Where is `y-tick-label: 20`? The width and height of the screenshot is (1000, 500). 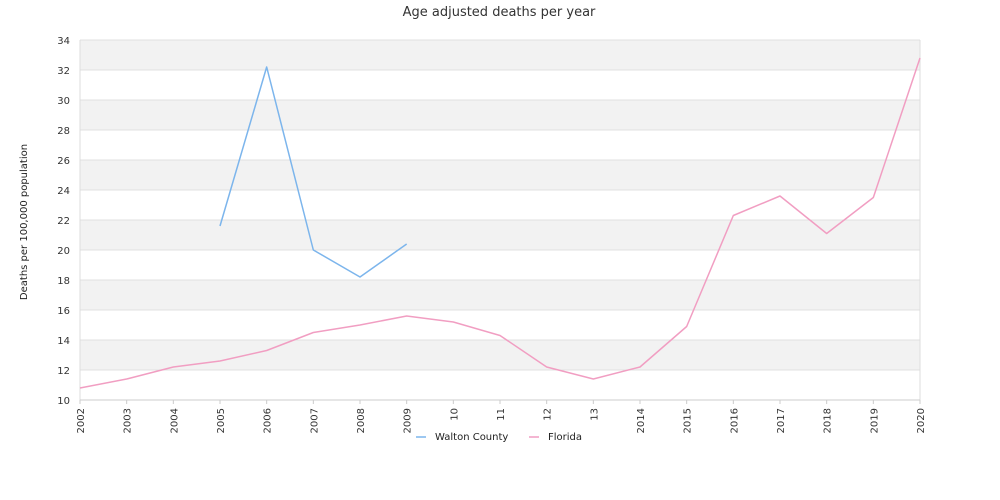
y-tick-label: 20 is located at coordinates (63, 251).